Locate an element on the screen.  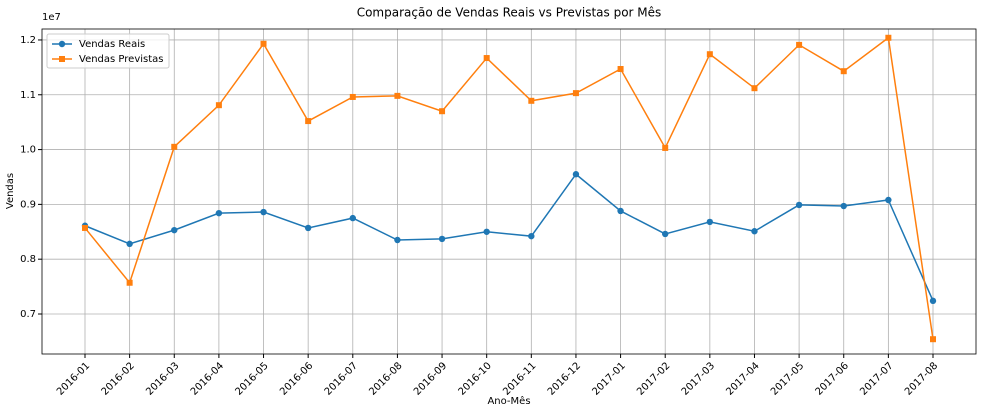
x-tick-label: 2017-01 is located at coordinates (608, 378).